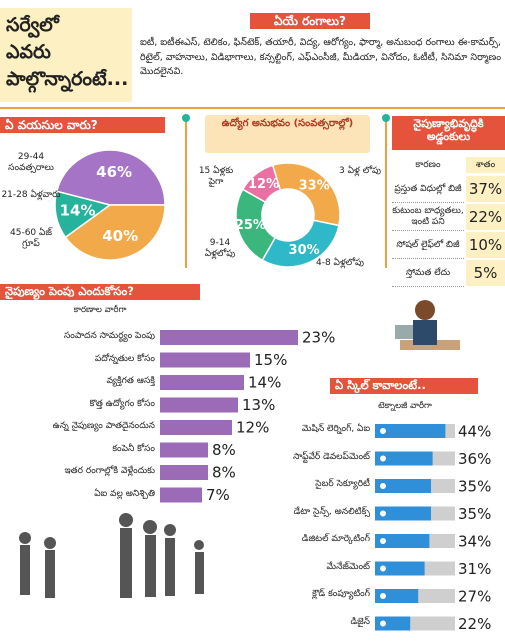 This screenshot has height=641, width=505. I want to click on value-label: 7%, so click(218, 495).